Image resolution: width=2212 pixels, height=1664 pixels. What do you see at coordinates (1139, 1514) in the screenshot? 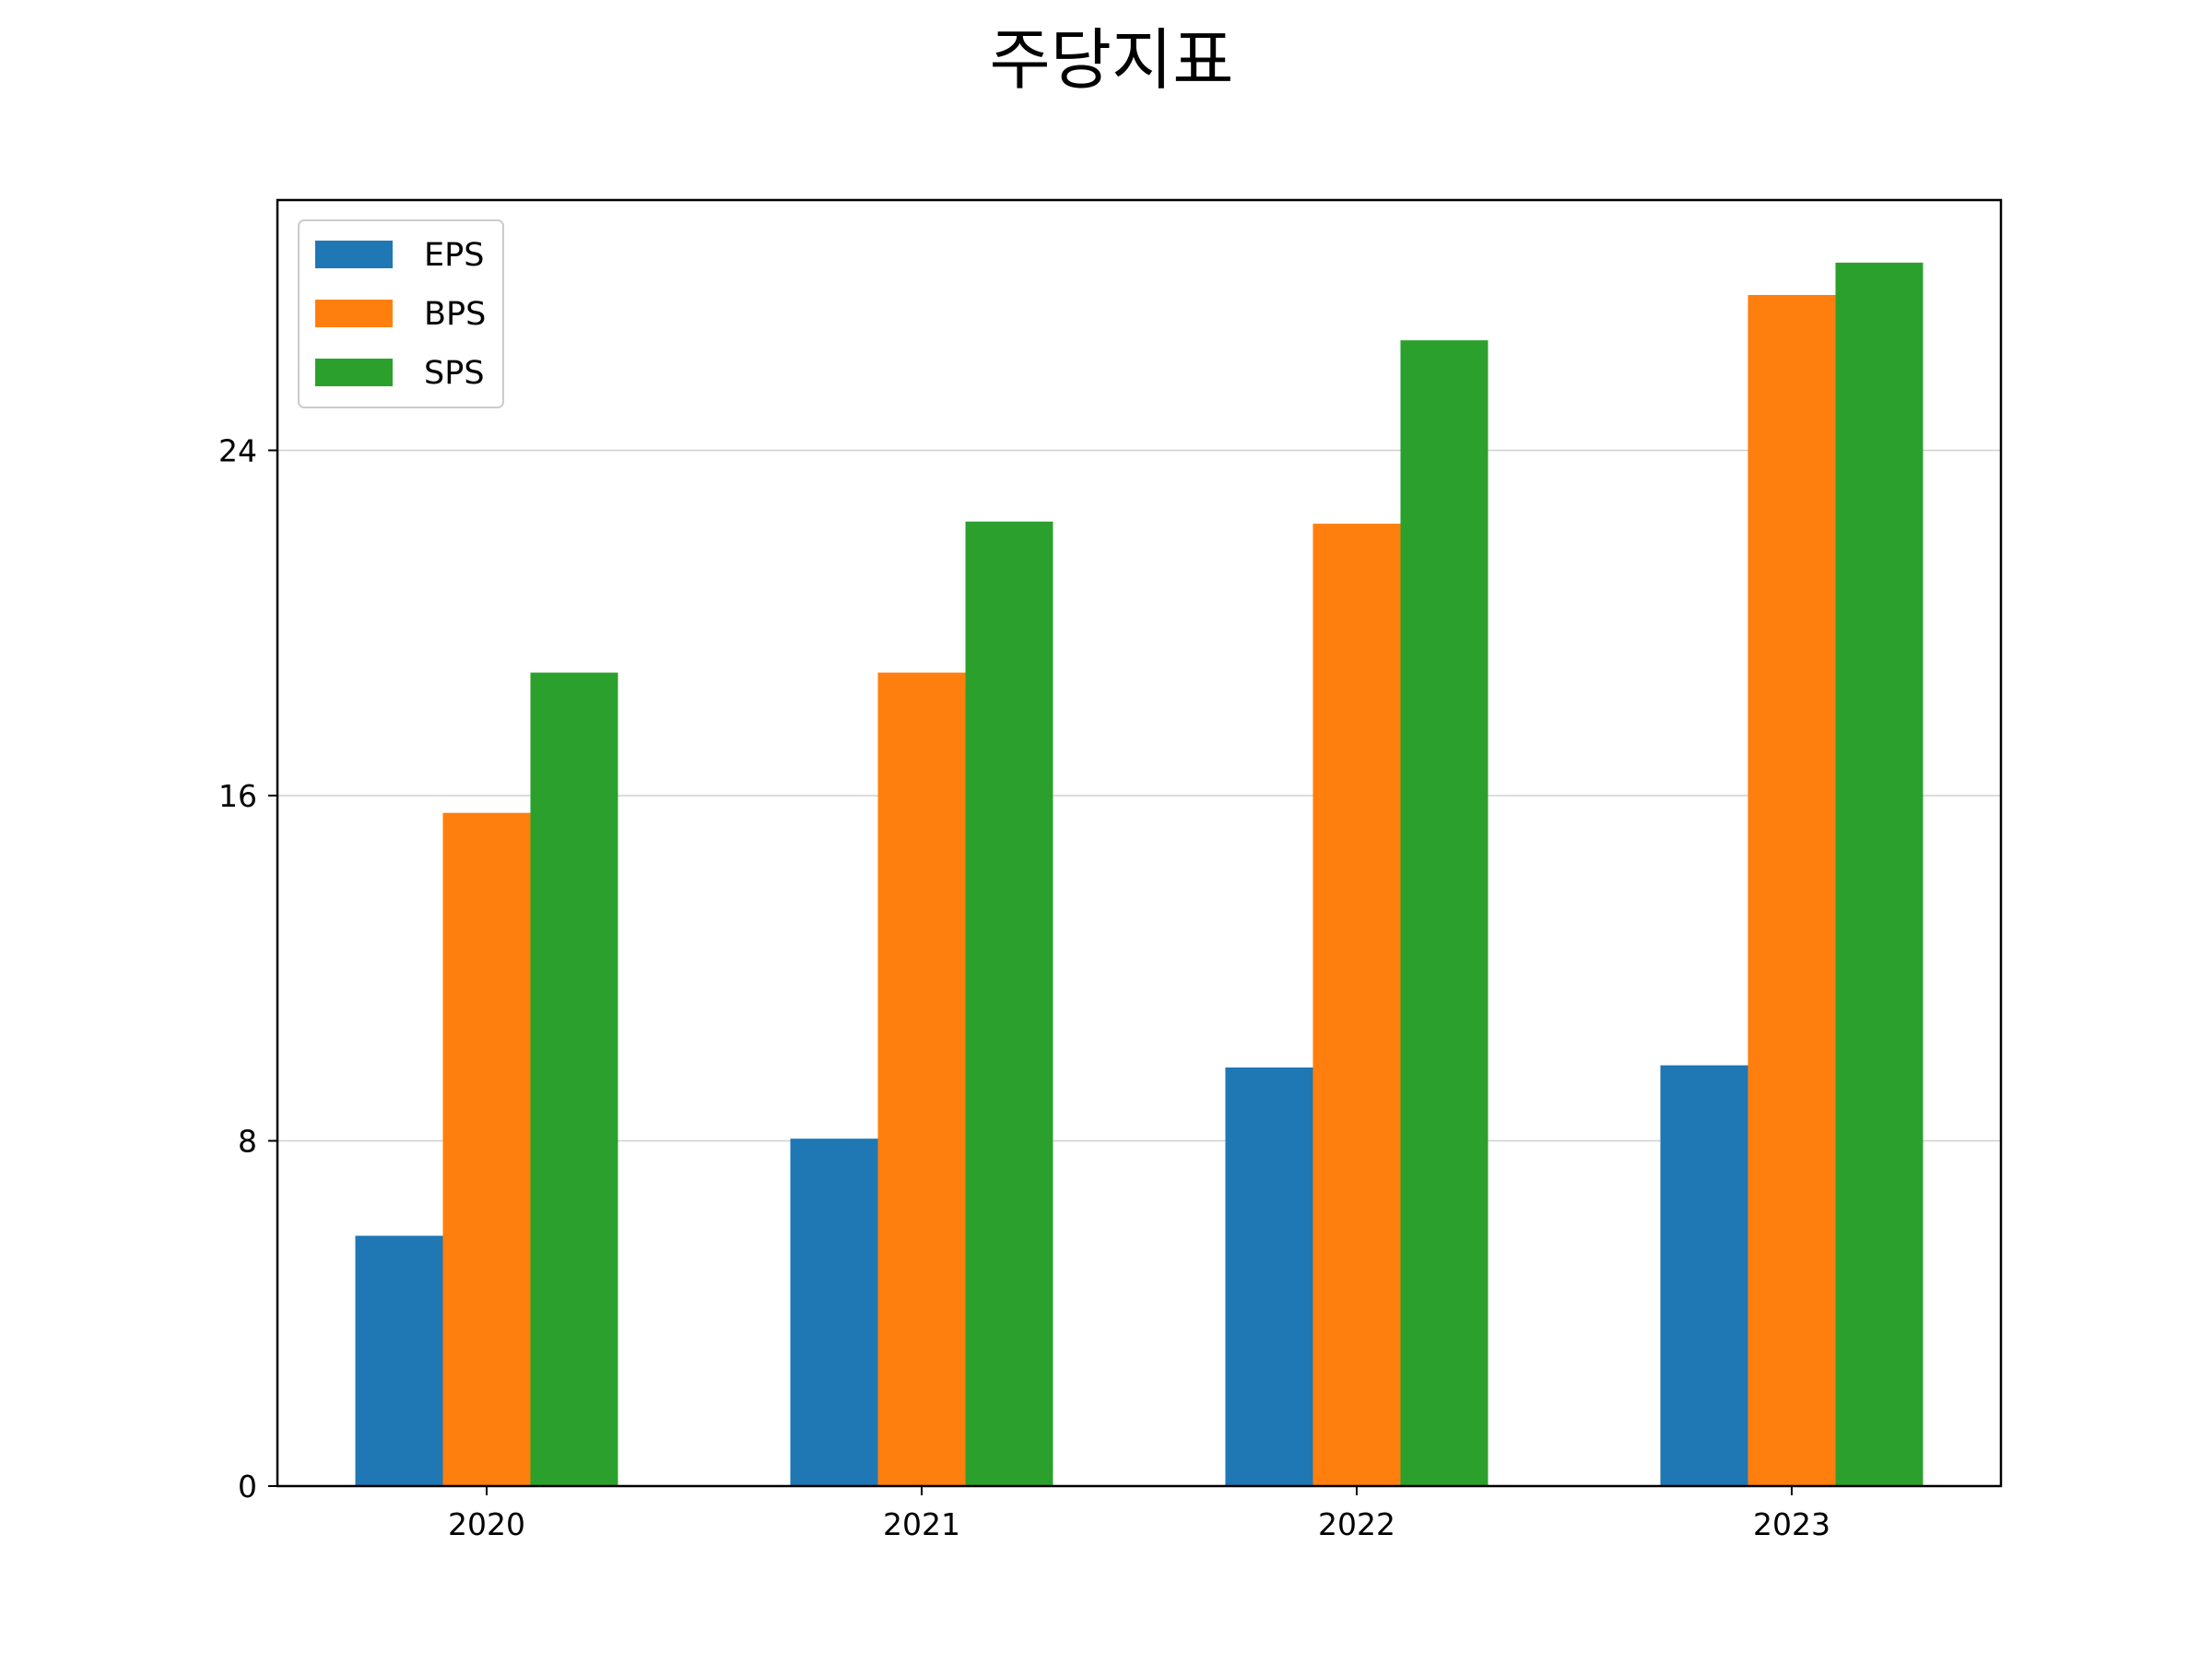
I see `x-axis: 2020 2021 2022 2023` at bounding box center [1139, 1514].